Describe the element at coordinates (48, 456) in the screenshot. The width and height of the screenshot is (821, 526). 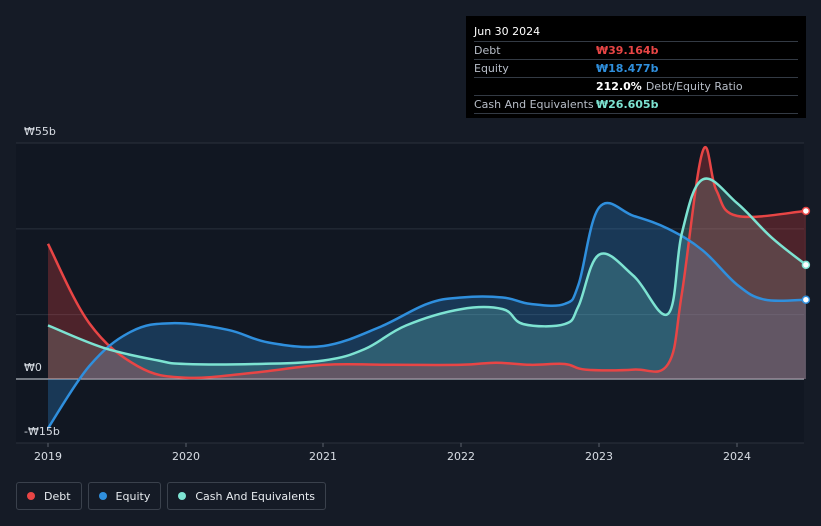
I see `x-tick-label: 2019` at that location.